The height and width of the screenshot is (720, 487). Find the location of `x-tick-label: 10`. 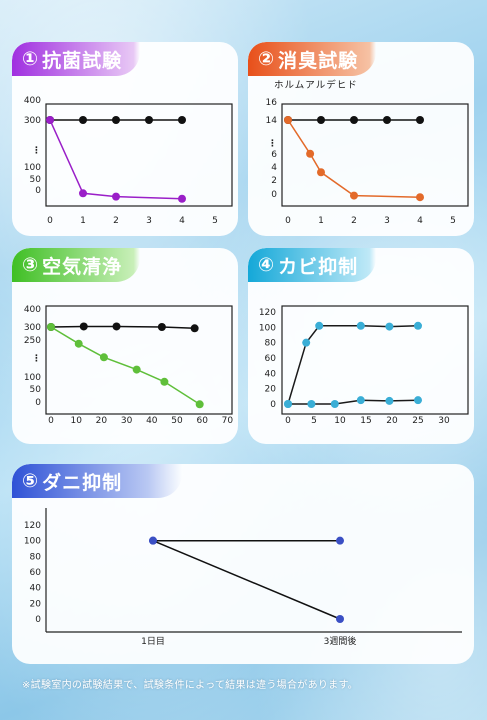

x-tick-label: 10 is located at coordinates (76, 421).